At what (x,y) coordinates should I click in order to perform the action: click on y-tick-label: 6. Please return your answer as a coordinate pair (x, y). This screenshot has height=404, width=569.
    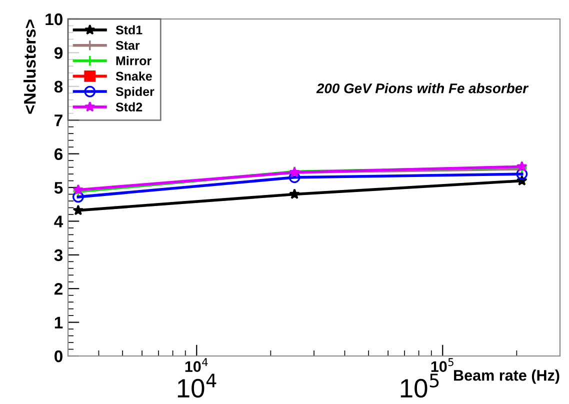
    Looking at the image, I should click on (58, 154).